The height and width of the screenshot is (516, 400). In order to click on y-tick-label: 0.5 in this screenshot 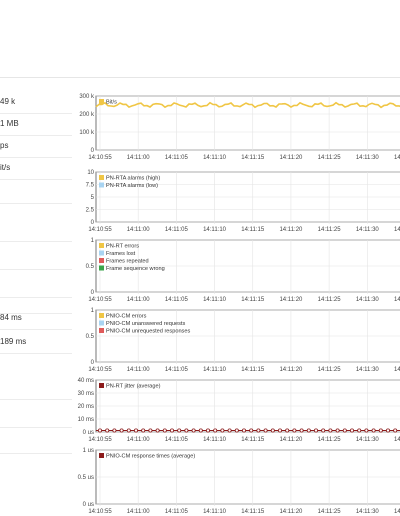, I will do `click(90, 337)`.